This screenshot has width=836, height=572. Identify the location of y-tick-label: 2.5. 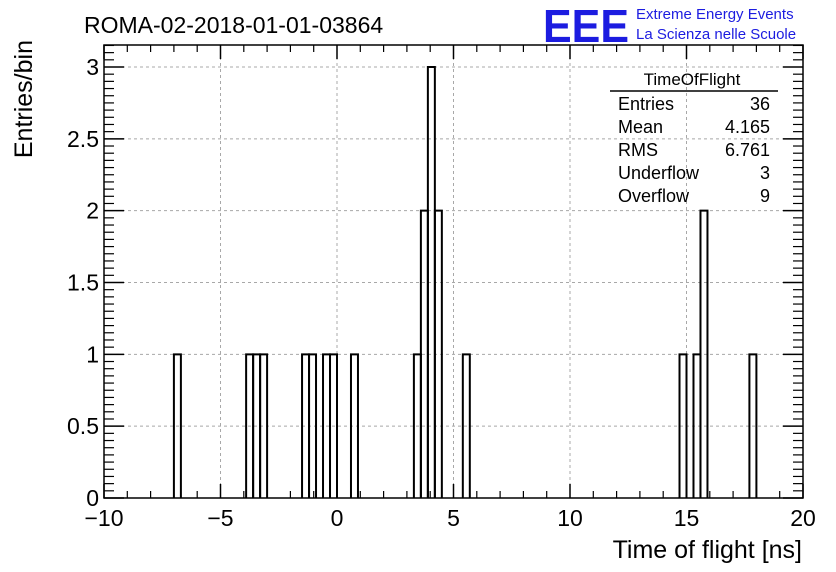
(83, 139).